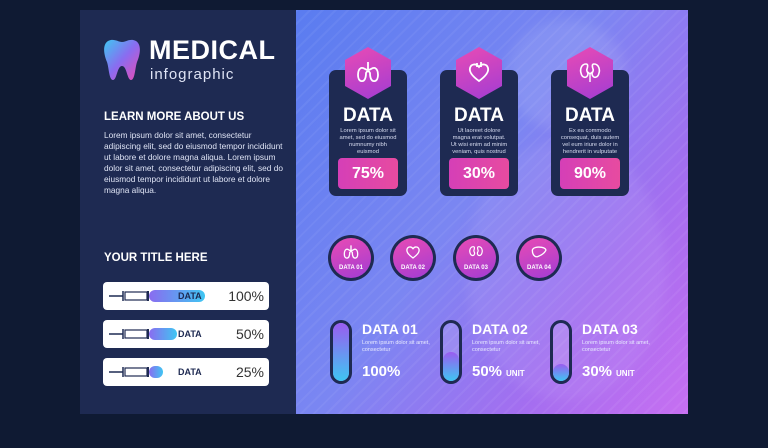  Describe the element at coordinates (249, 372) in the screenshot. I see `syringe-percent: 25%` at that location.